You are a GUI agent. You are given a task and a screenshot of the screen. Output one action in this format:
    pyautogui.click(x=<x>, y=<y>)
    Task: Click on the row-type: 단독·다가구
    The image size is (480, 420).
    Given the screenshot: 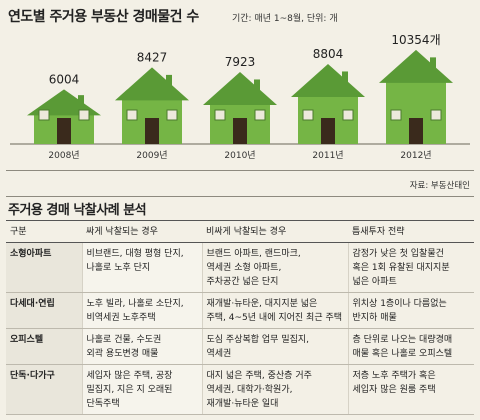 What is the action you would take?
    pyautogui.click(x=44, y=389)
    